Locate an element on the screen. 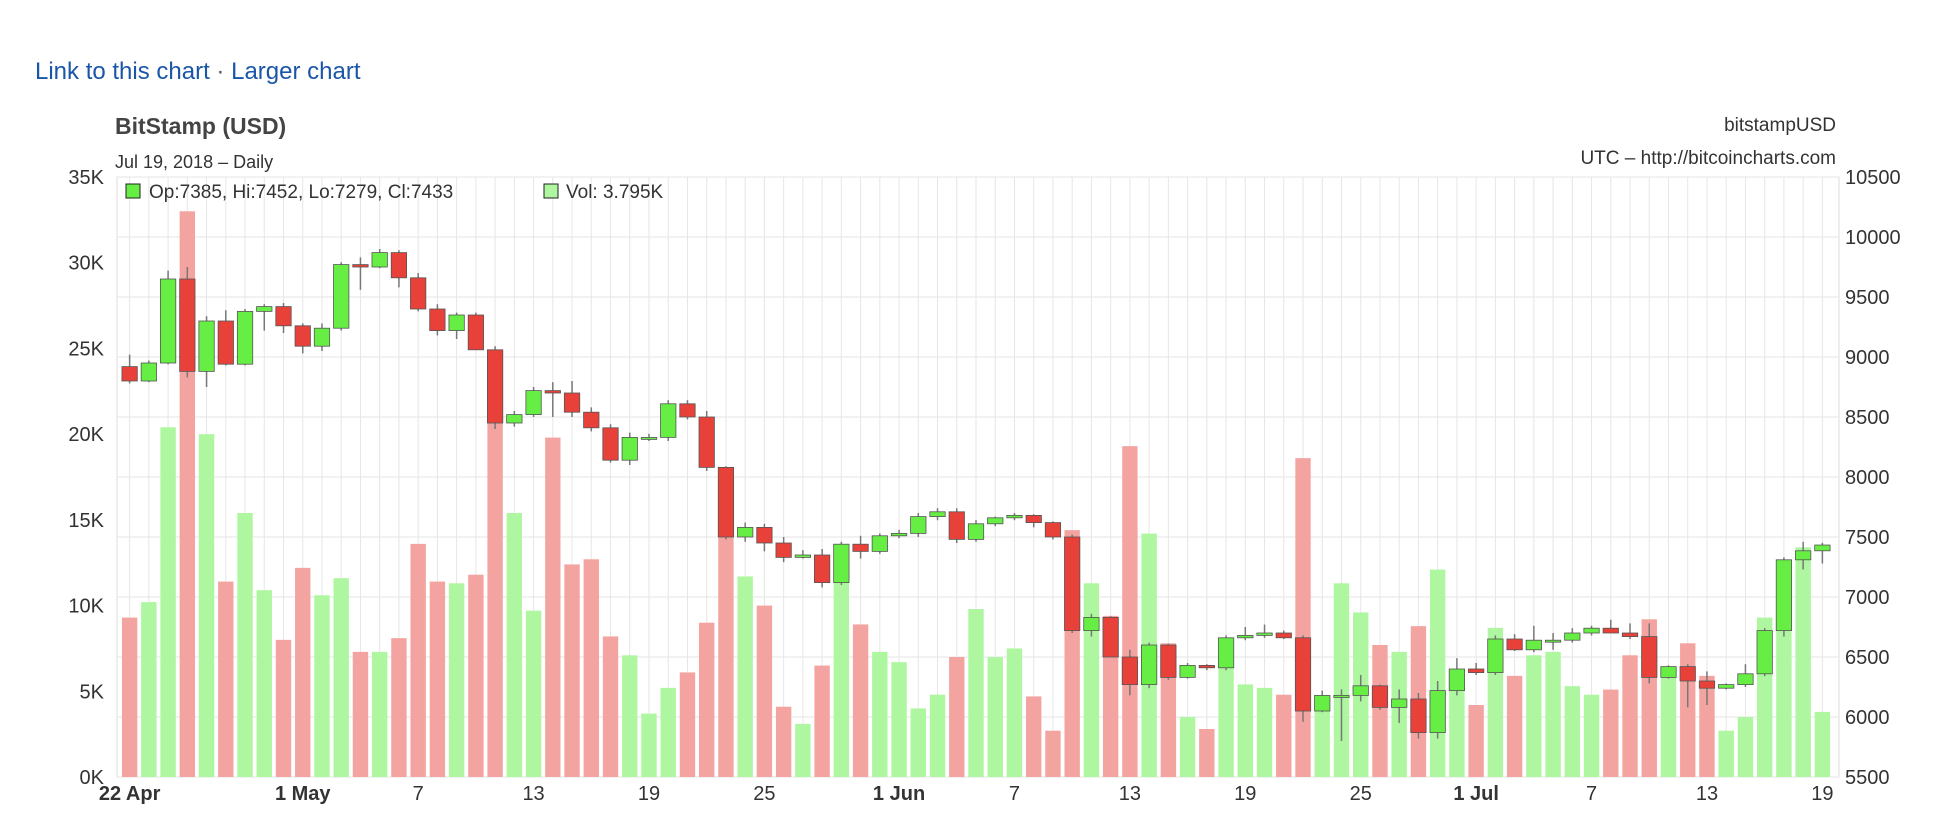 Image resolution: width=1938 pixels, height=820 pixels. x-tick-label: 1 Jun is located at coordinates (899, 794).